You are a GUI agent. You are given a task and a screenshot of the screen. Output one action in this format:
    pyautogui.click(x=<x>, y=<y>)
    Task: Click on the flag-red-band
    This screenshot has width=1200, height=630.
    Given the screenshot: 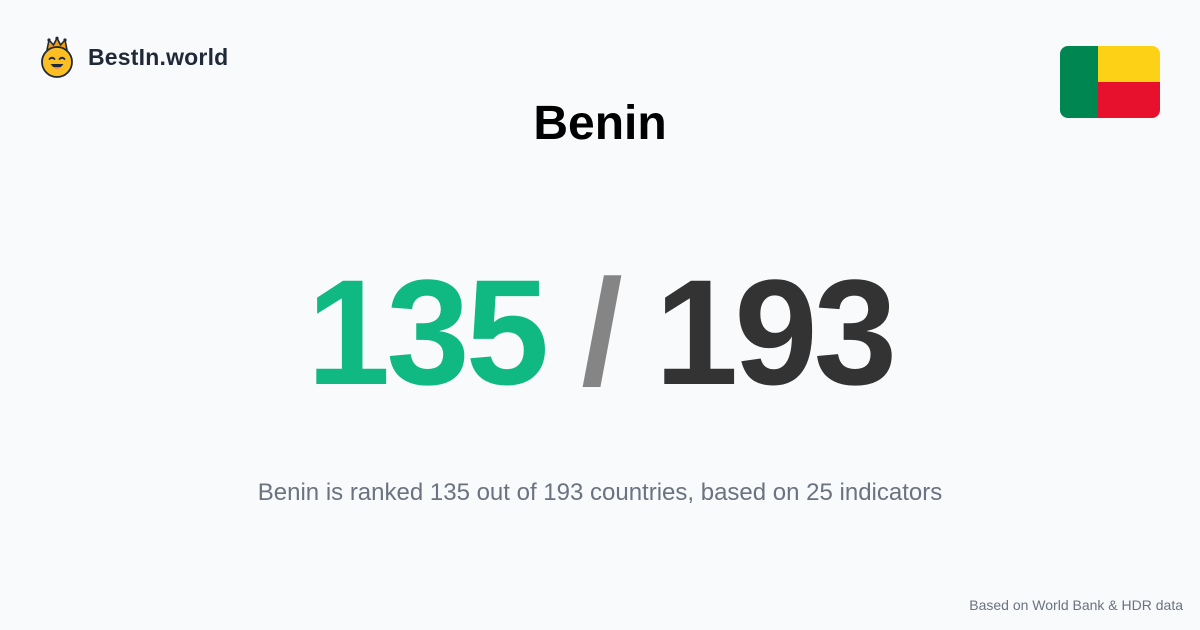 What is the action you would take?
    pyautogui.click(x=1129, y=100)
    